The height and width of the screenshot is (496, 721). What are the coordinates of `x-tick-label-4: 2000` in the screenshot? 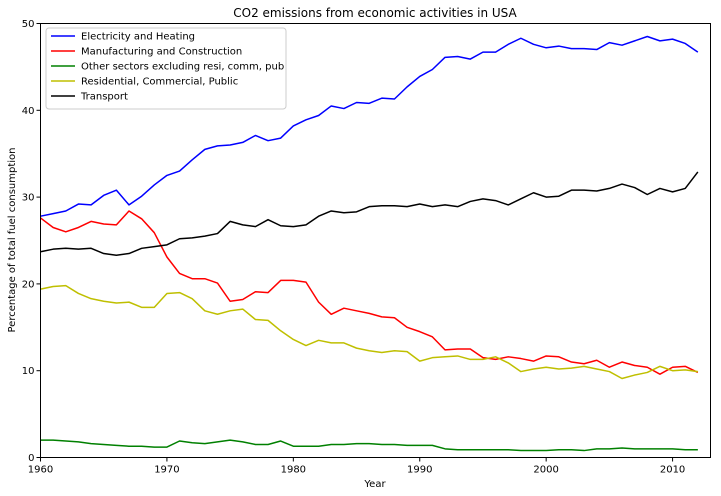 It's located at (545, 470).